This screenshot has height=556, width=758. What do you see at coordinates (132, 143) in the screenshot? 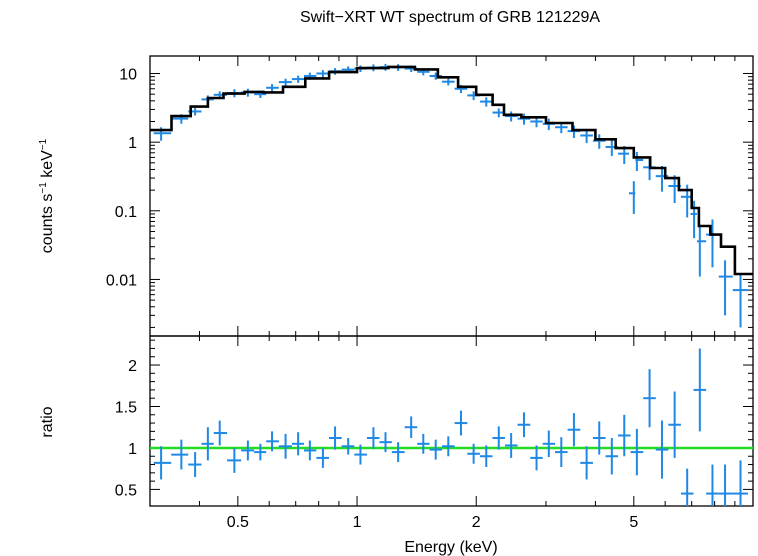
I see `spectrum-y-tick-label: 1` at bounding box center [132, 143].